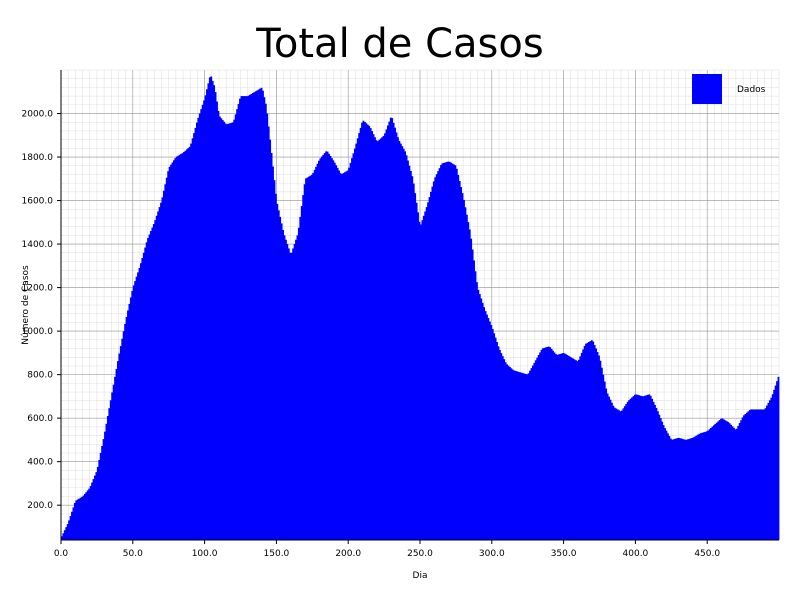 This screenshot has height=600, width=800. I want to click on x-tick-label: 250.0, so click(420, 554).